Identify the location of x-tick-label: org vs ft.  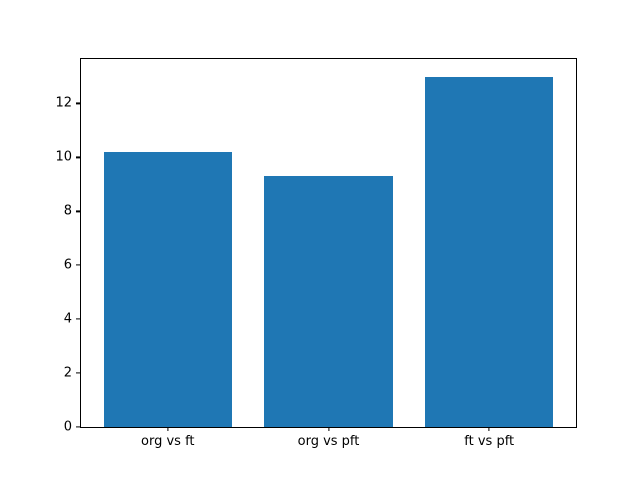
(168, 441).